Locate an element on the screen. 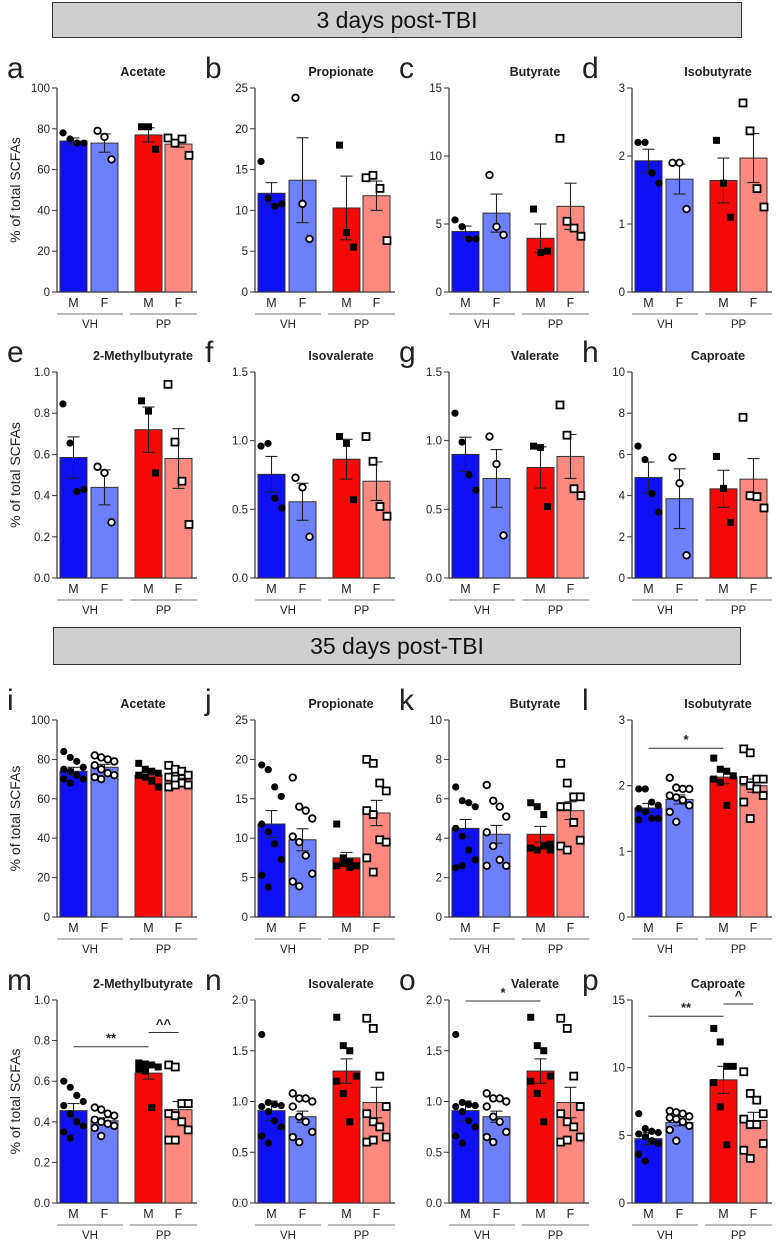 The width and height of the screenshot is (778, 1240). y-axis-label: % of total SCFAs is located at coordinates (15, 475).